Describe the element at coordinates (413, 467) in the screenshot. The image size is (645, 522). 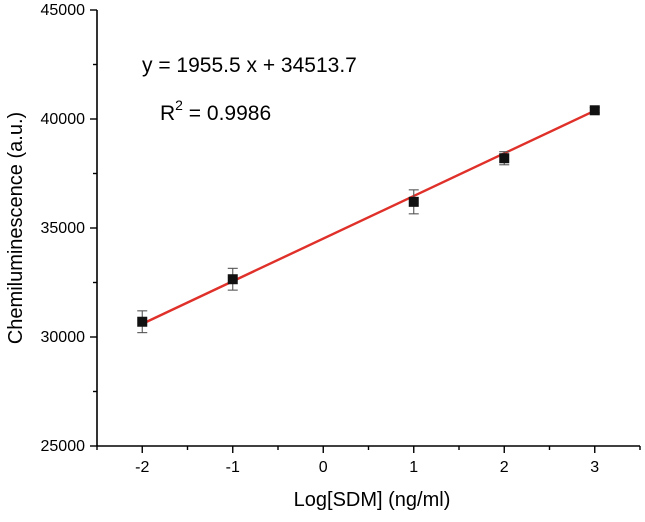
I see `x-tick-label: 1` at that location.